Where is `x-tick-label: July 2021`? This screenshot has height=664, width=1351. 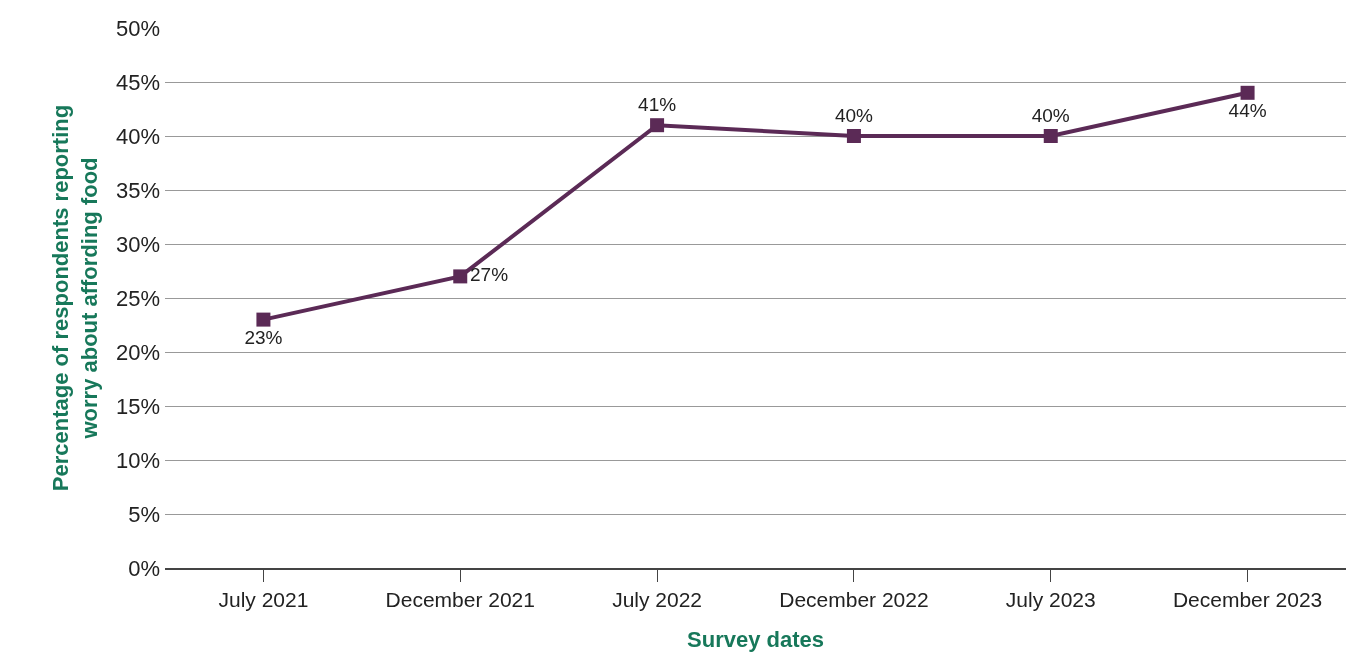 x-tick-label: July 2021 is located at coordinates (263, 599).